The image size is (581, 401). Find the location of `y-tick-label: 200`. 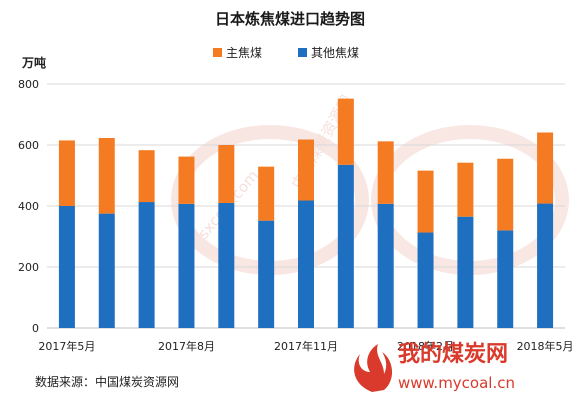

y-tick-label: 200 is located at coordinates (28, 267).